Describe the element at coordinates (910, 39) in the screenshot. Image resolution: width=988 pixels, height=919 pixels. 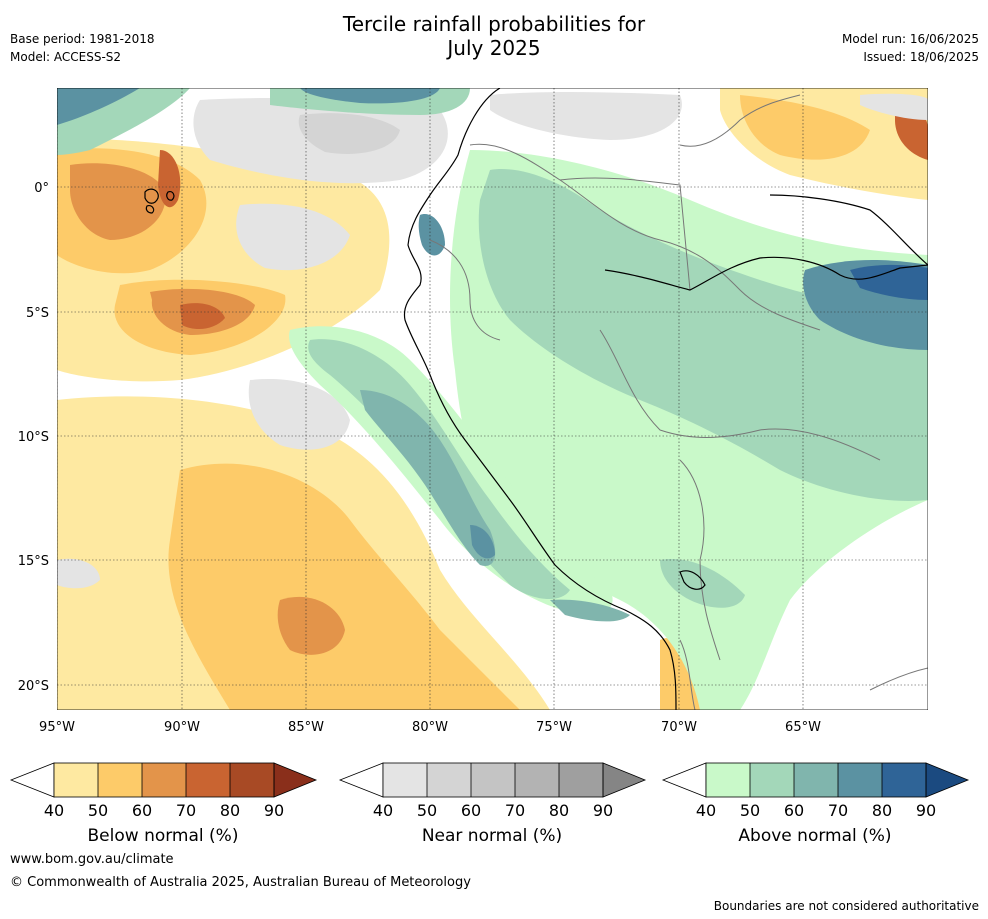
I see `model-run: Model run: 16/06/2025` at that location.